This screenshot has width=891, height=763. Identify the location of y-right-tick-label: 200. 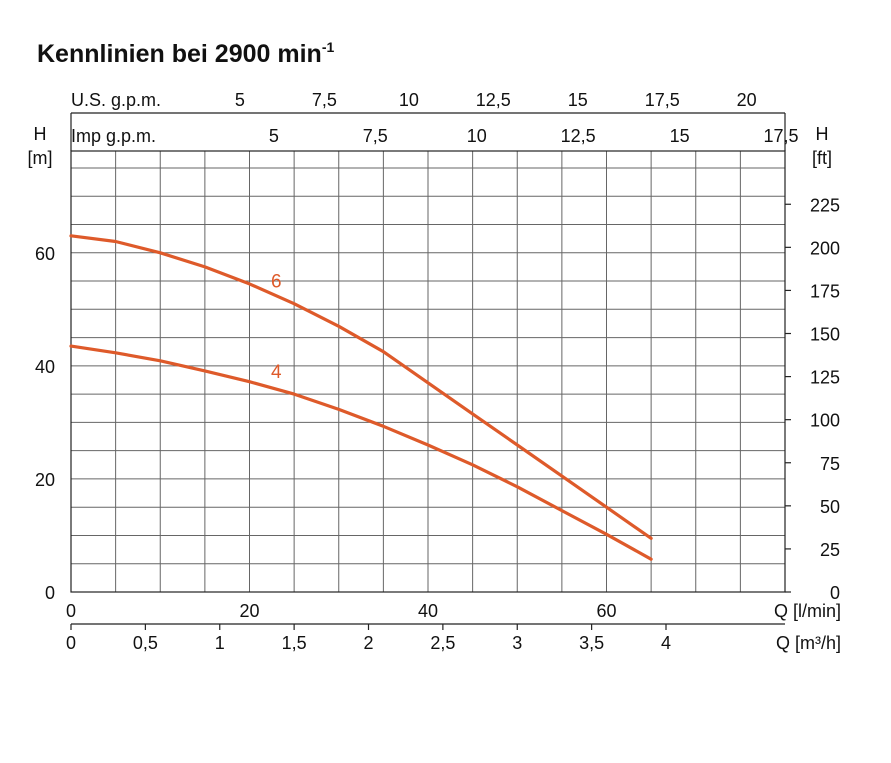
(825, 248).